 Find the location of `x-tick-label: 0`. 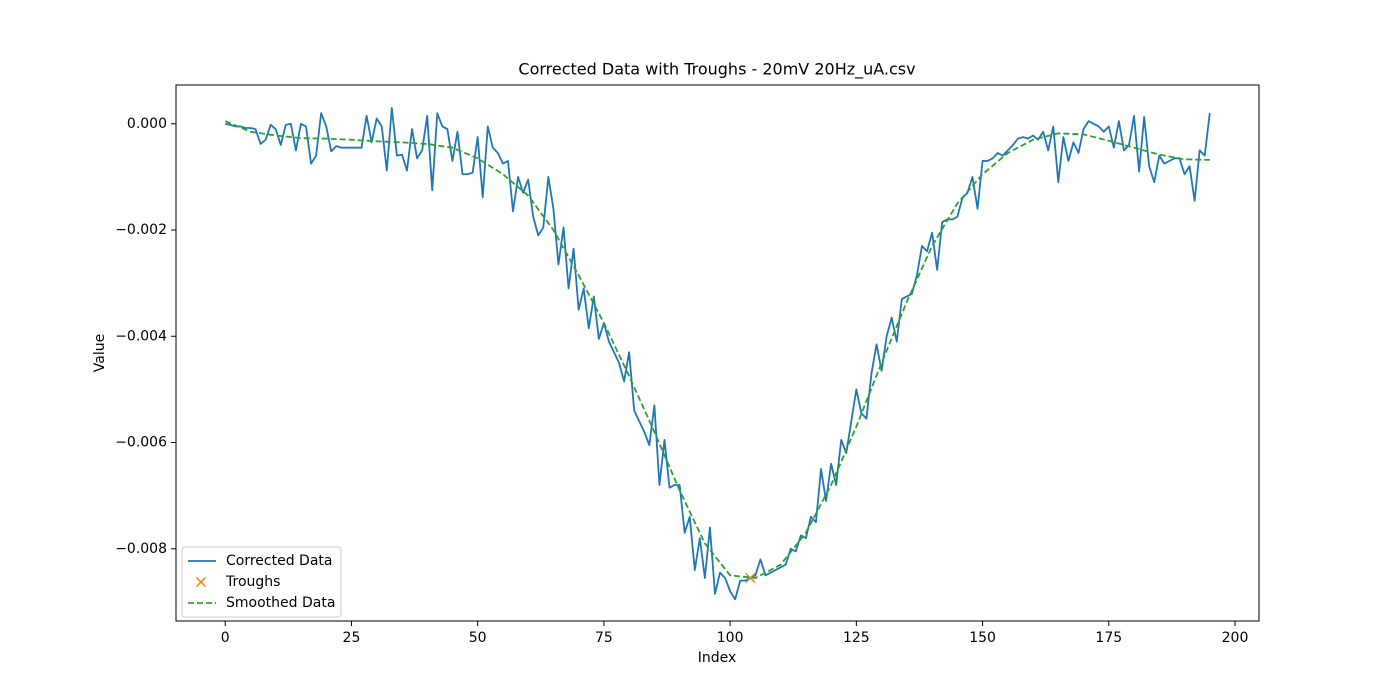

x-tick-label: 0 is located at coordinates (225, 638).